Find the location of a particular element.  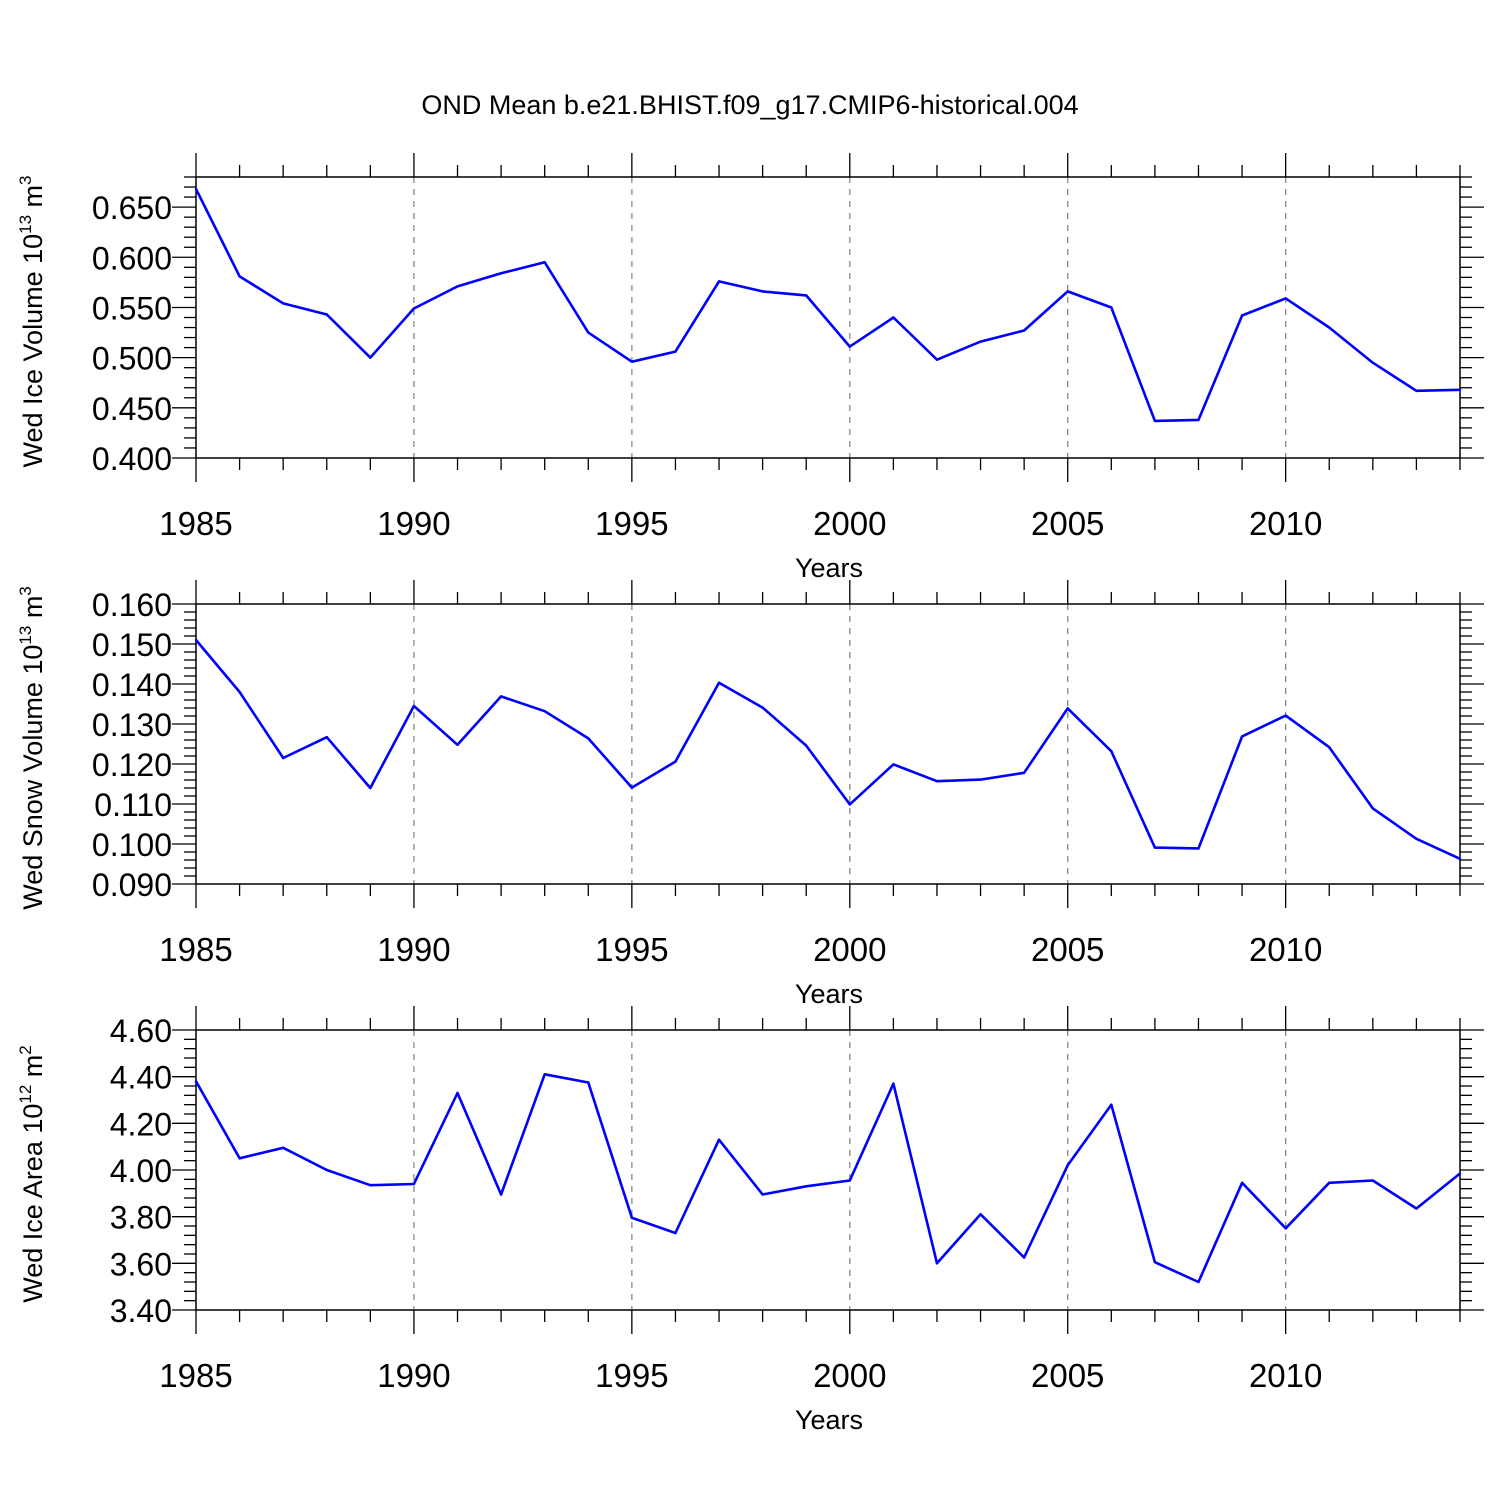

y-tick-label: 0.600 is located at coordinates (132, 258).